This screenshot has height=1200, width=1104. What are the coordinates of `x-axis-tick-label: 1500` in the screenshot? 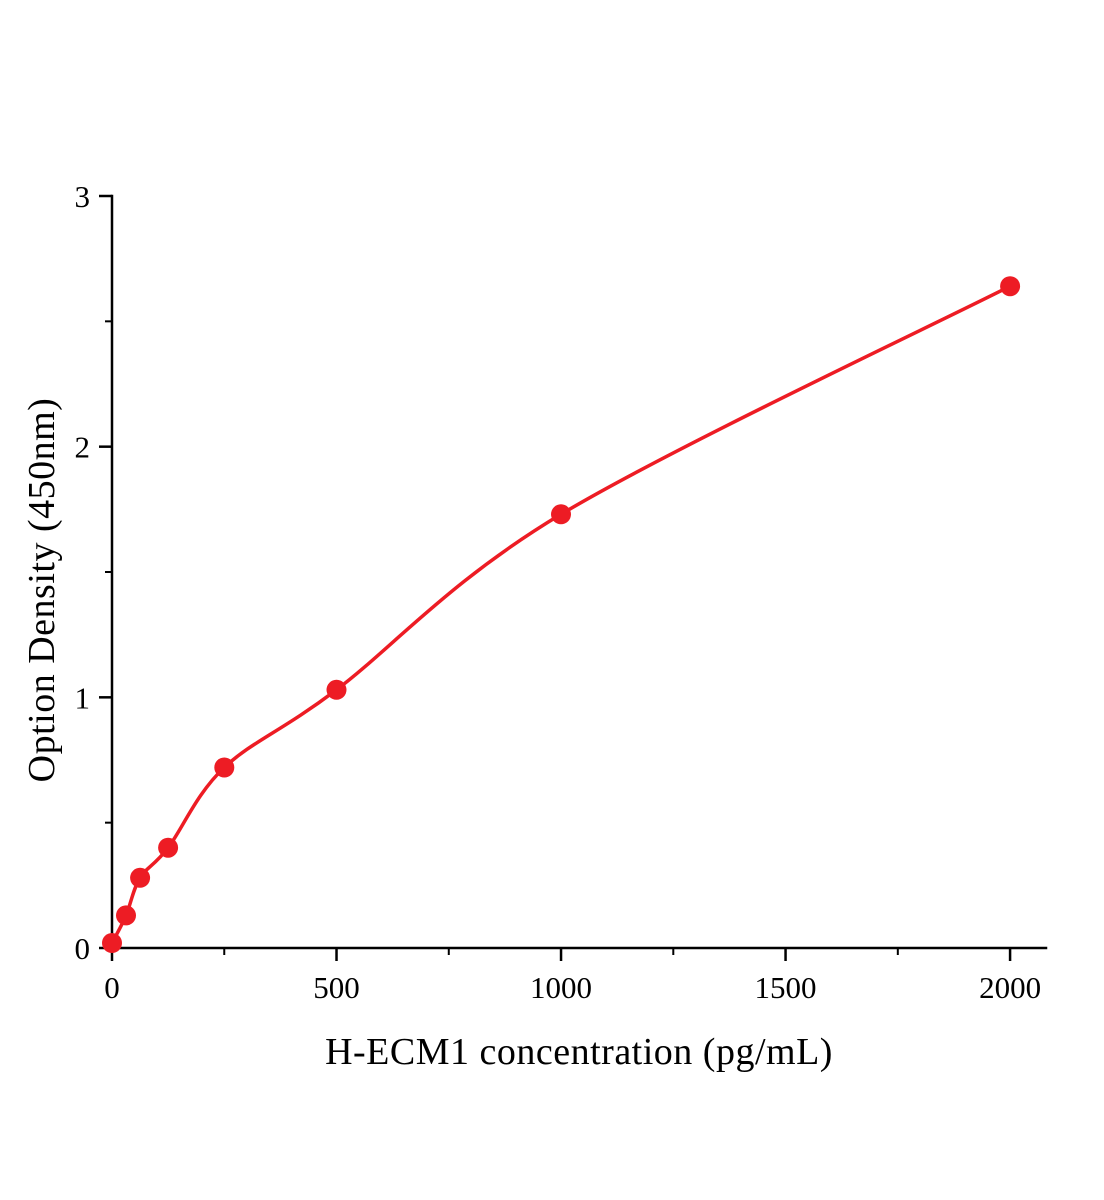 It's located at (786, 987).